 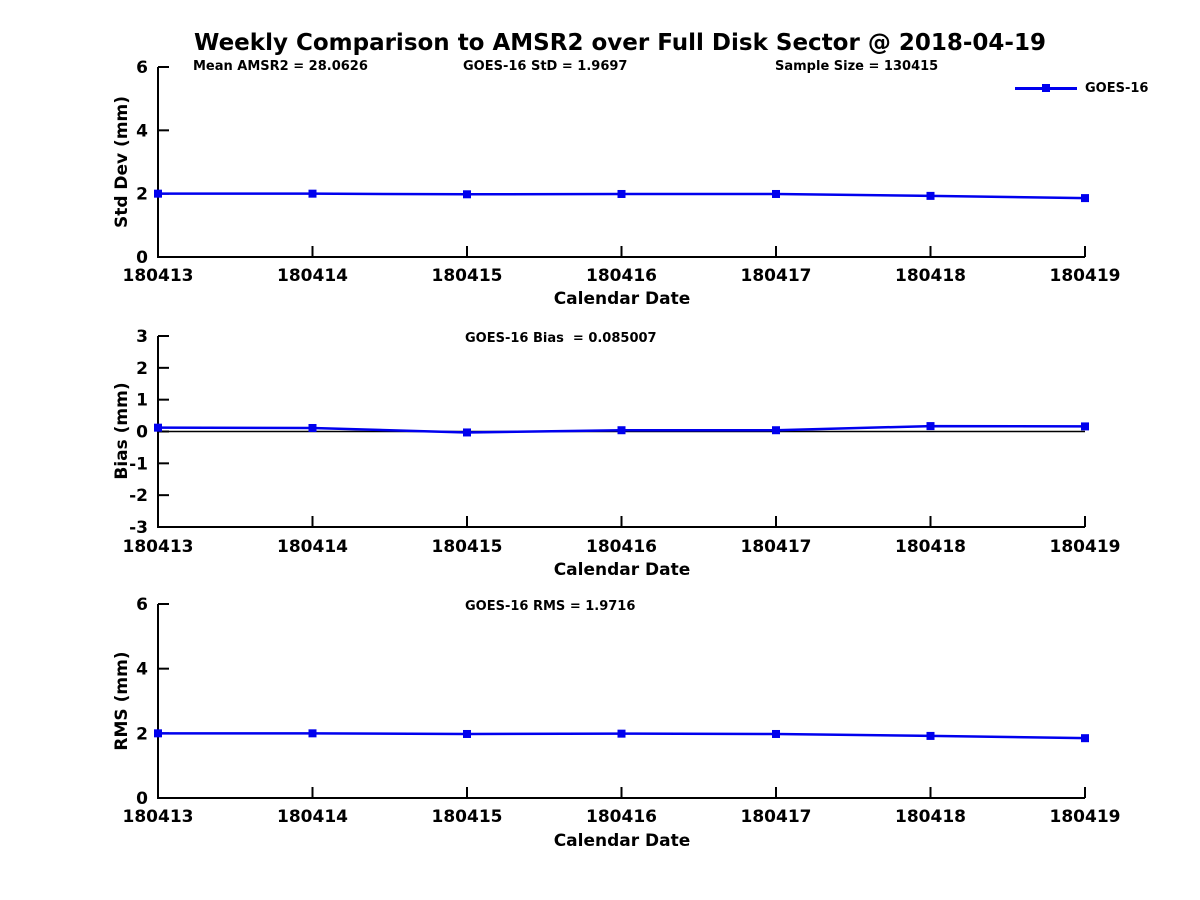 I want to click on y-tick-label: -1, so click(x=138, y=464).